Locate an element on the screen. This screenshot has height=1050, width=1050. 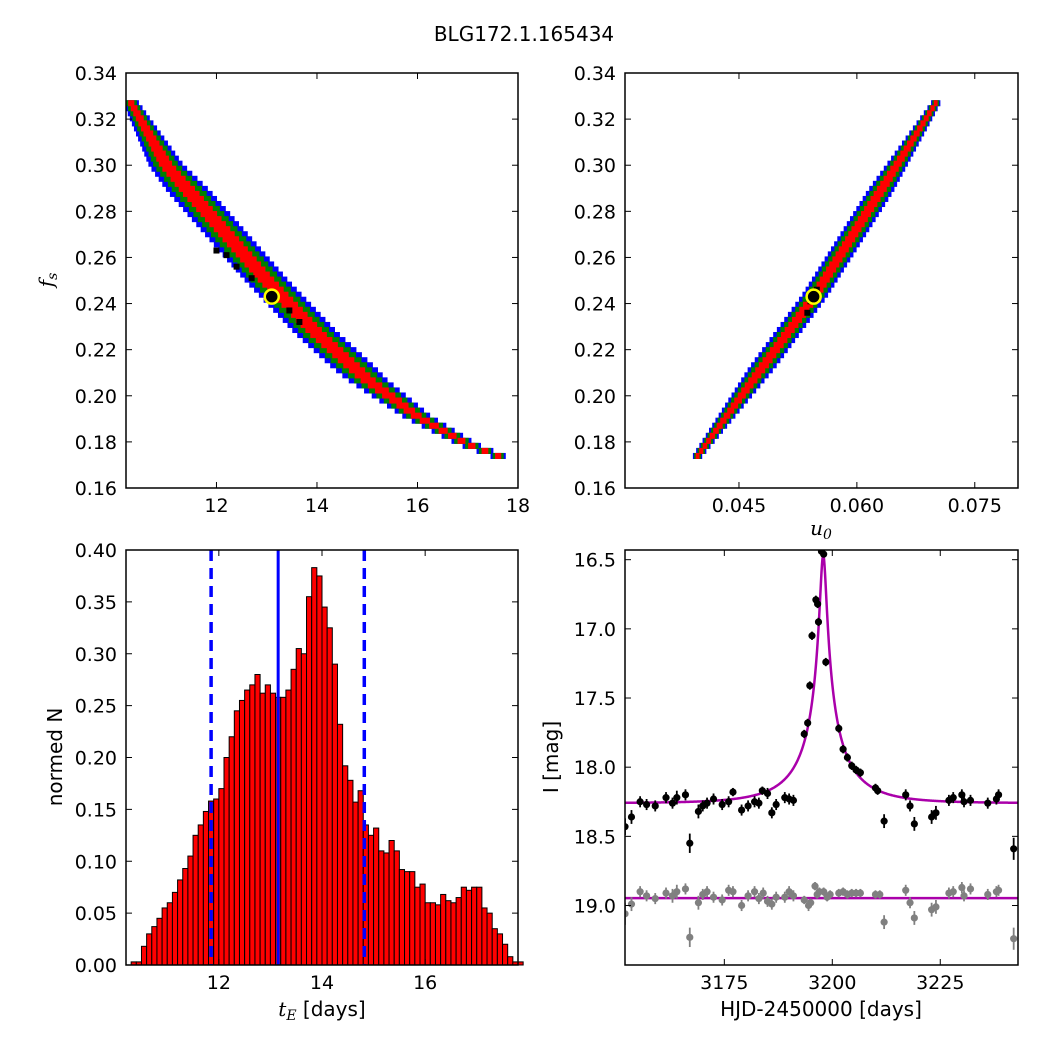
hjd-xtick-label: 3175 is located at coordinates (724, 983).